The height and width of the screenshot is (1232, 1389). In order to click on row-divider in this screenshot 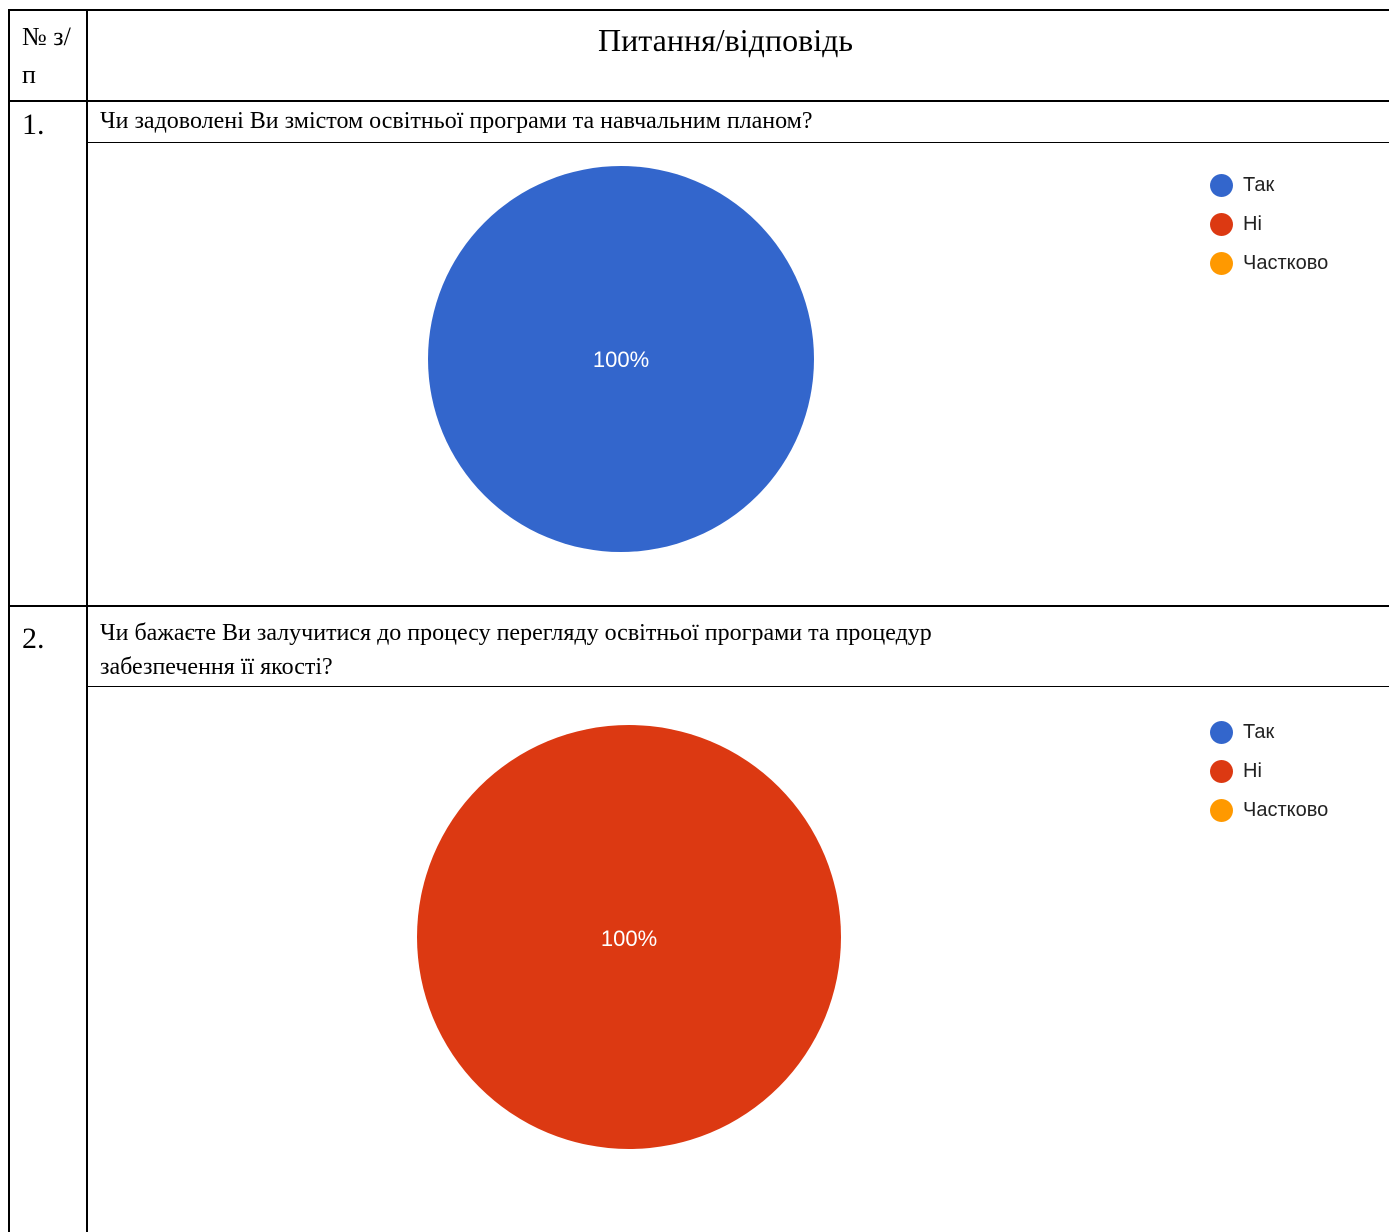, I will do `click(698, 606)`.